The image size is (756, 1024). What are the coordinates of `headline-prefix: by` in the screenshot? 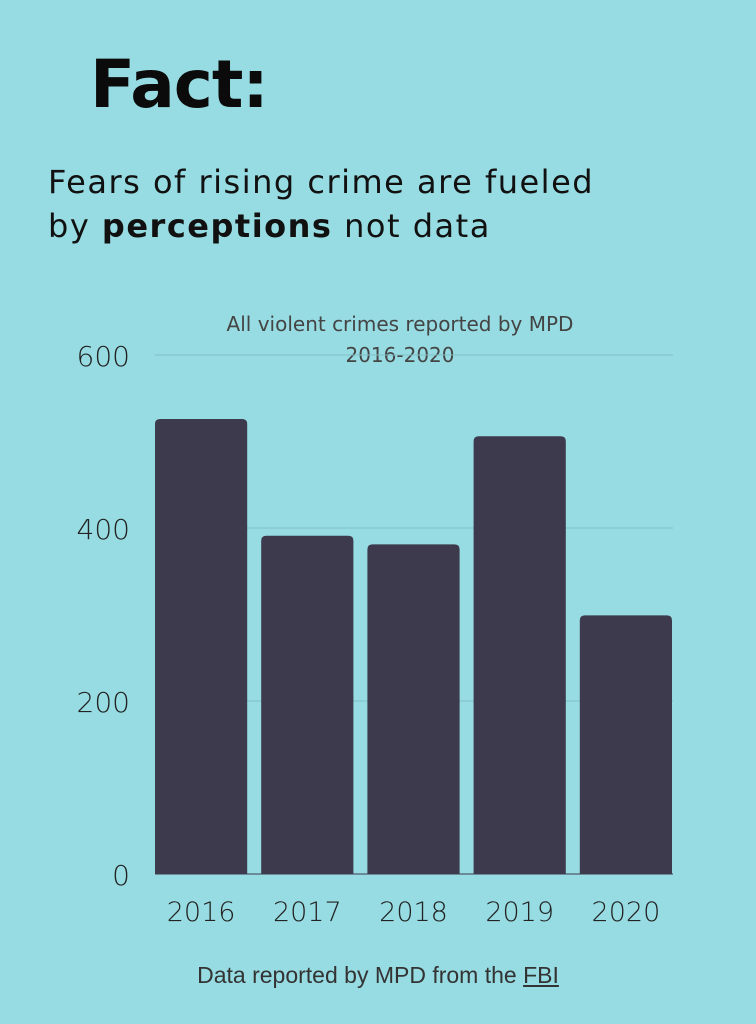 It's located at (75, 226).